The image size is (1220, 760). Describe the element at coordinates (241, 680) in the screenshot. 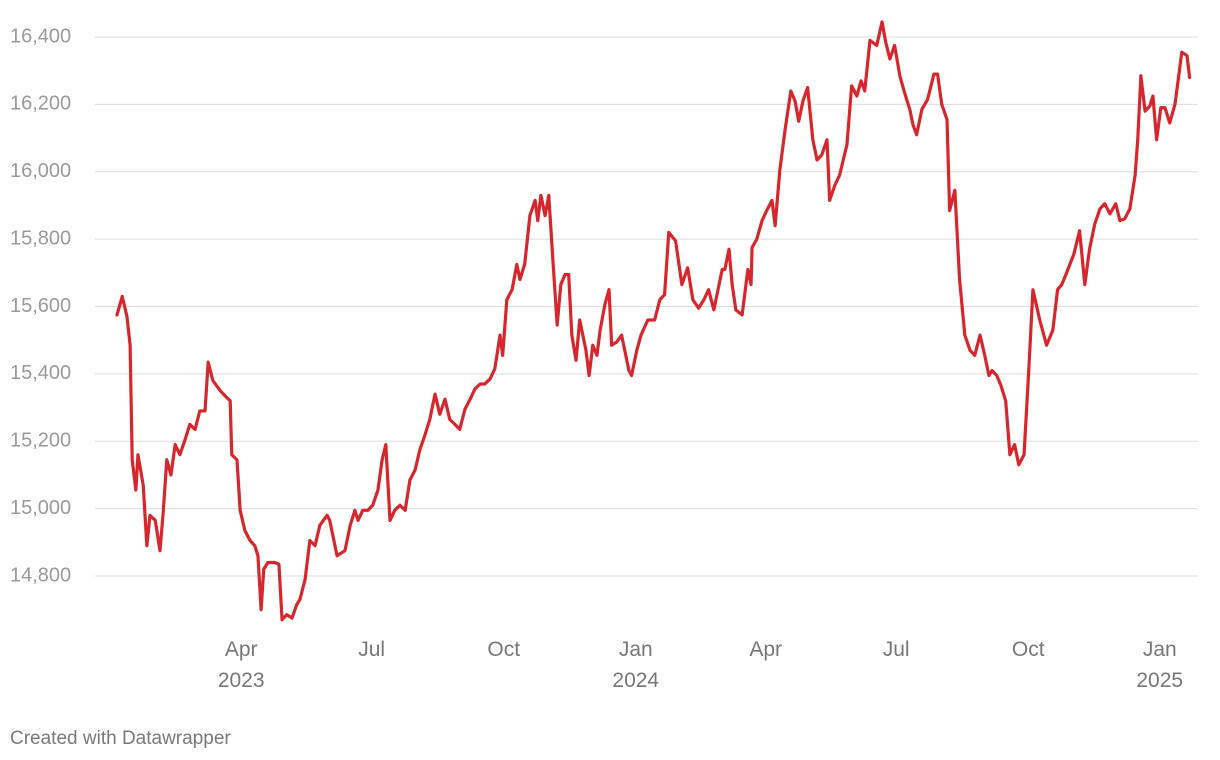

I see `x-tick-year: 2023` at that location.